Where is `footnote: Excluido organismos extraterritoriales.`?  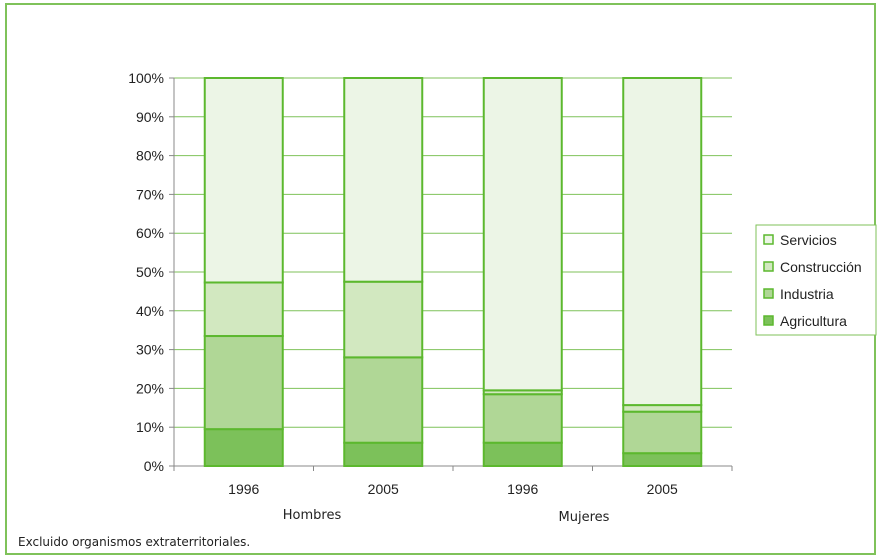
footnote: Excluido organismos extraterritoriales. is located at coordinates (134, 542).